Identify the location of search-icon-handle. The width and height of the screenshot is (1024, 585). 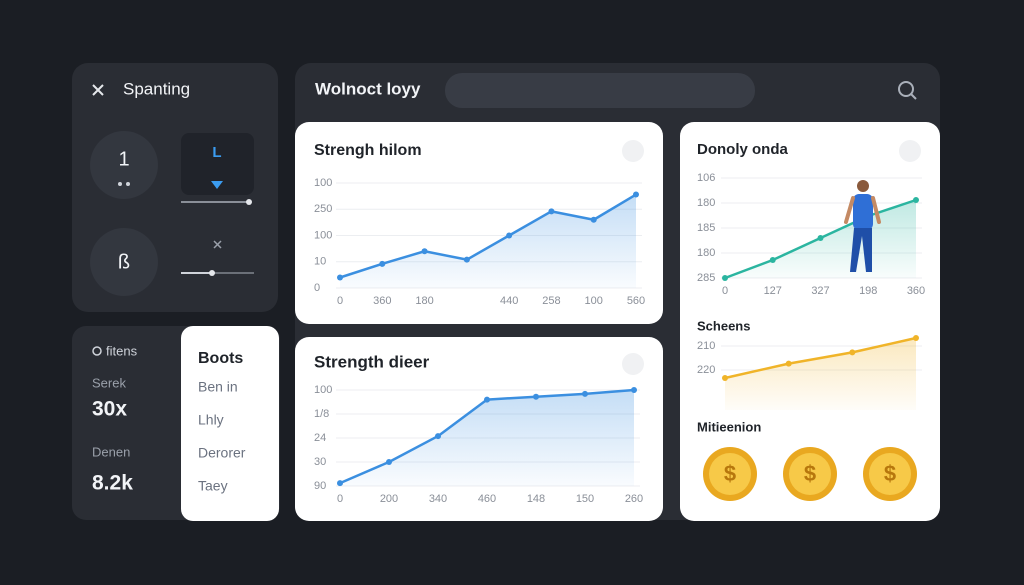
(913, 96).